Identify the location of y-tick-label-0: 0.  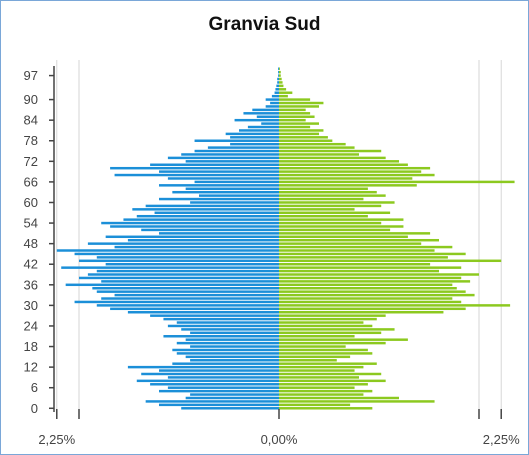
(34, 408).